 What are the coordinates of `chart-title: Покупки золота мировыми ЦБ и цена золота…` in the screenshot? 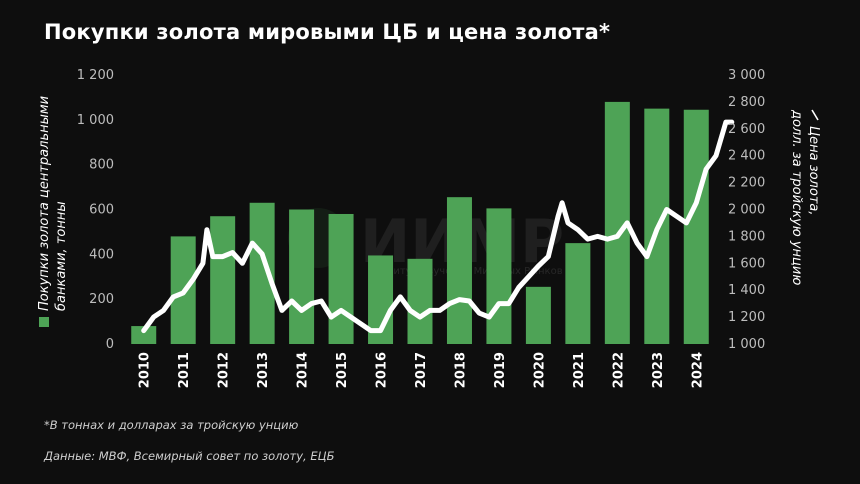 It's located at (327, 32).